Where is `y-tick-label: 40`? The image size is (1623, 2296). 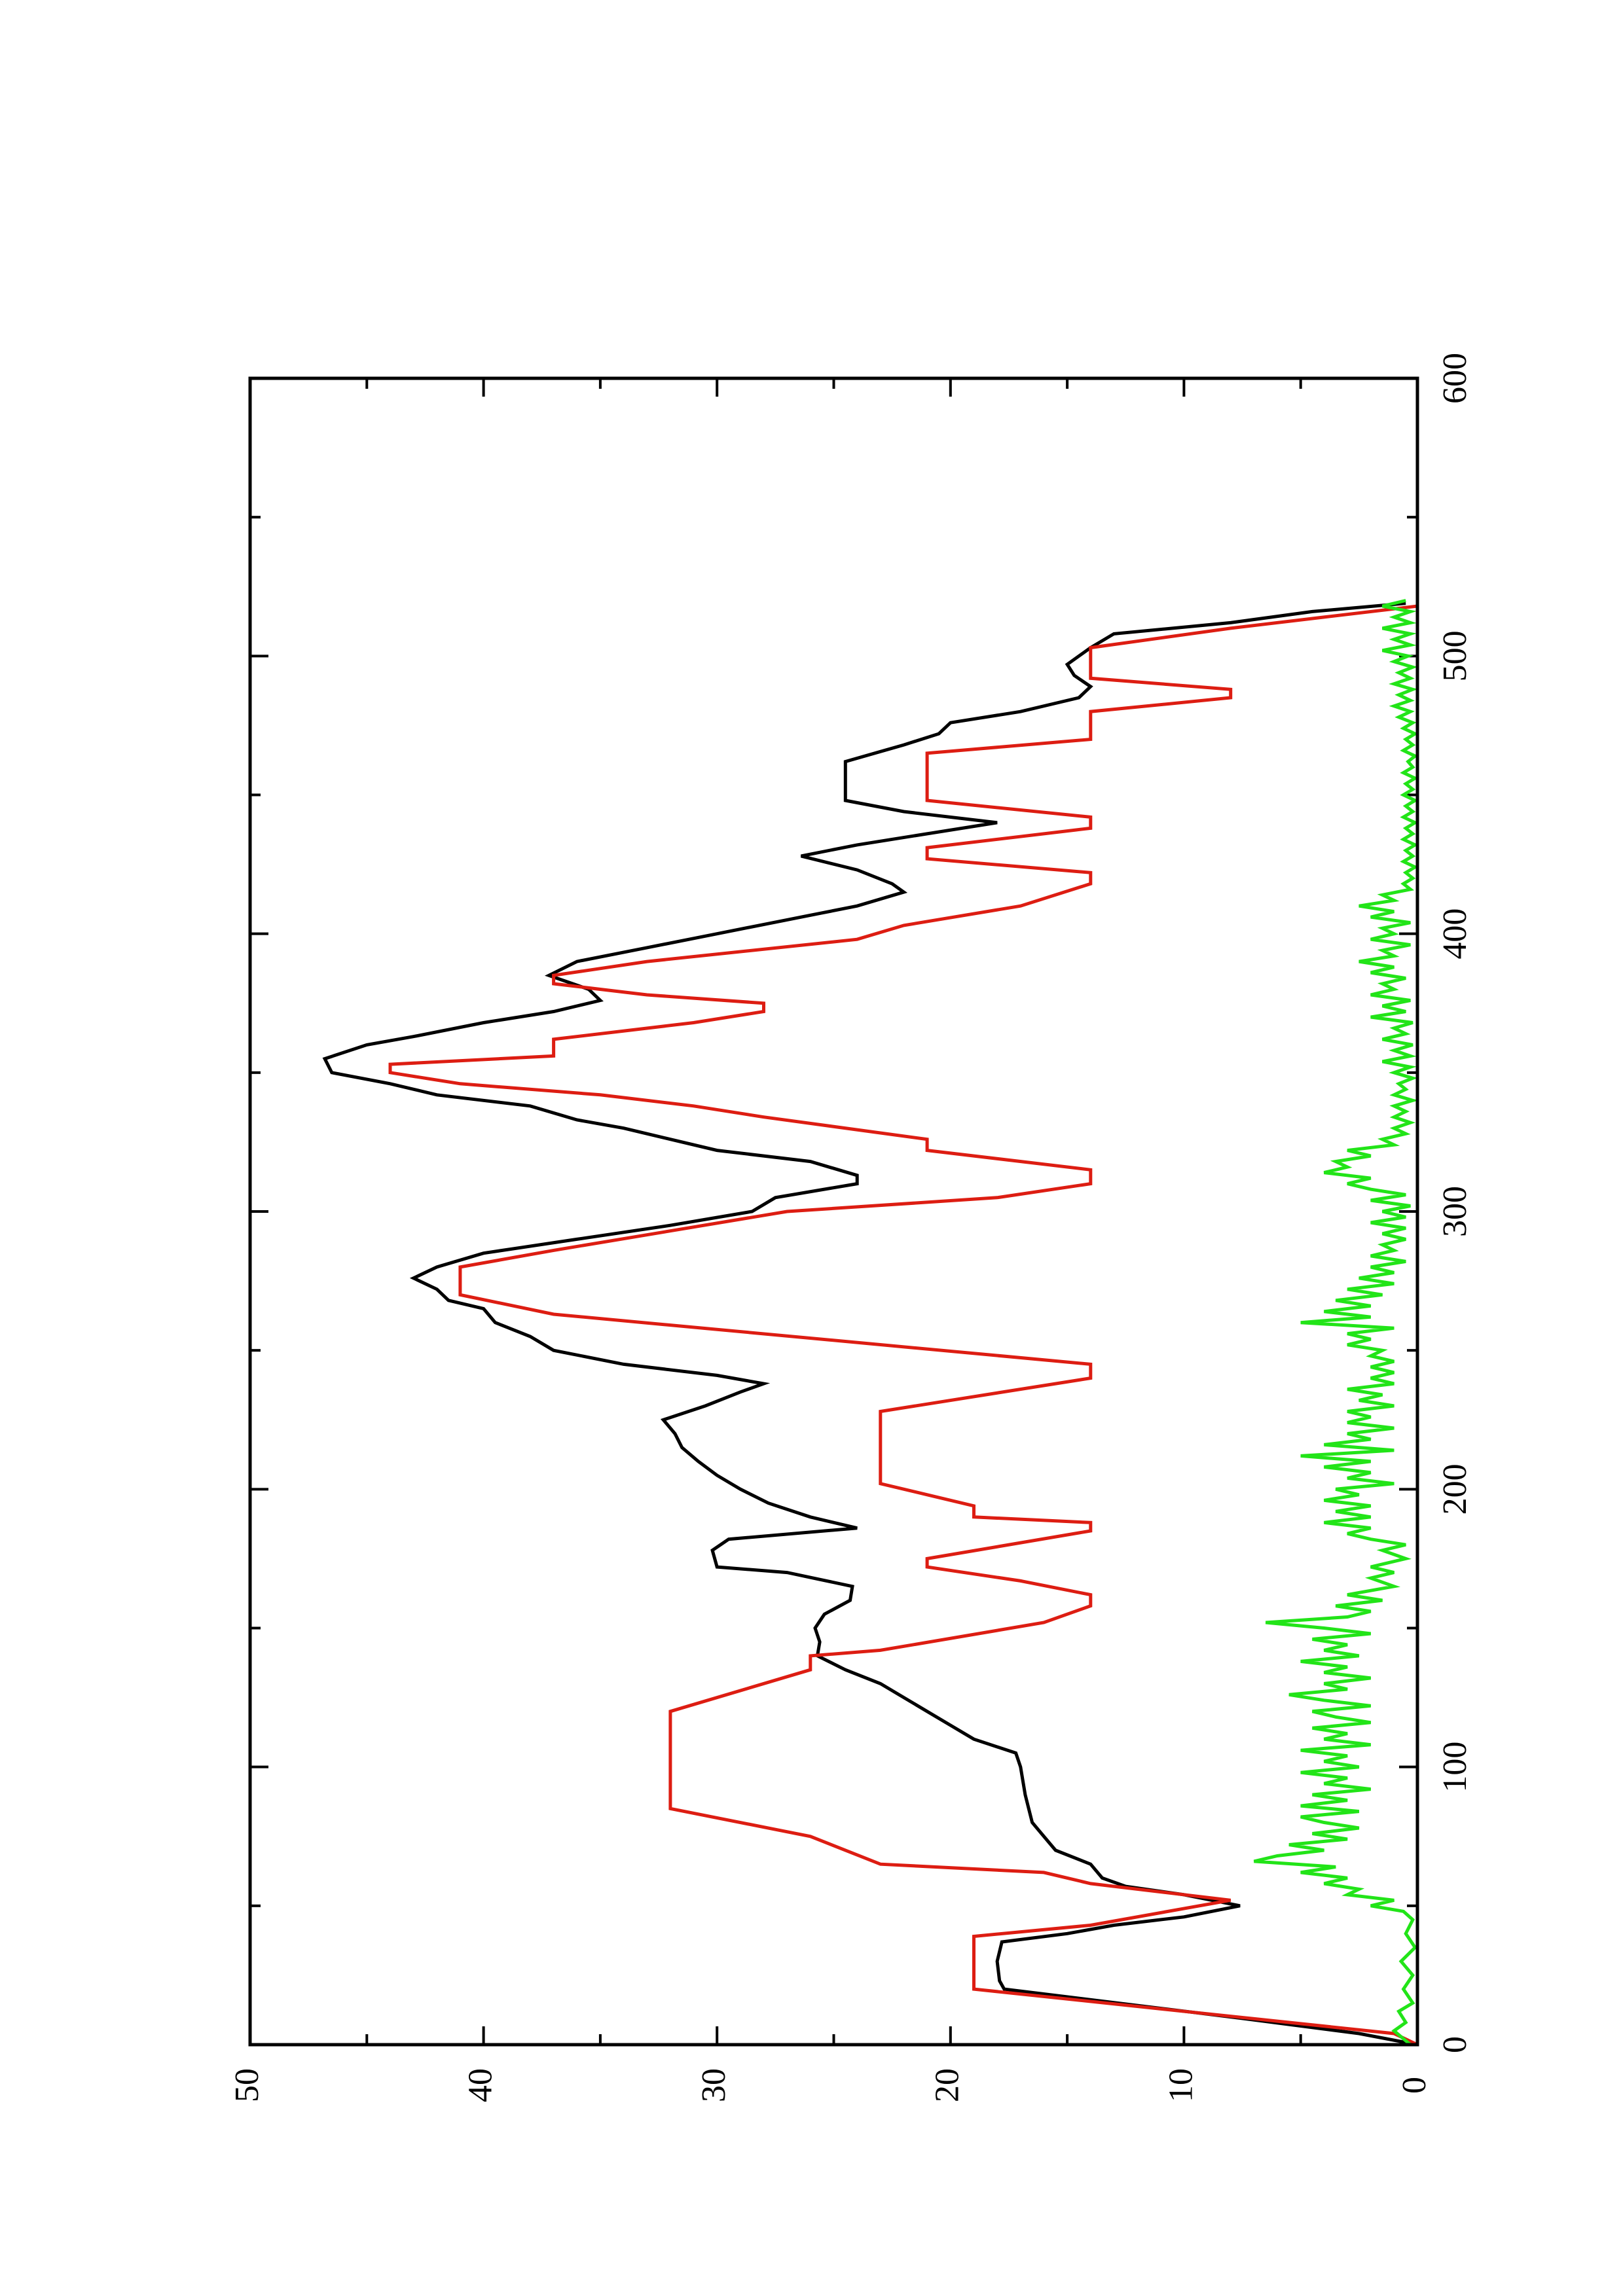 y-tick-label: 40 is located at coordinates (481, 2085).